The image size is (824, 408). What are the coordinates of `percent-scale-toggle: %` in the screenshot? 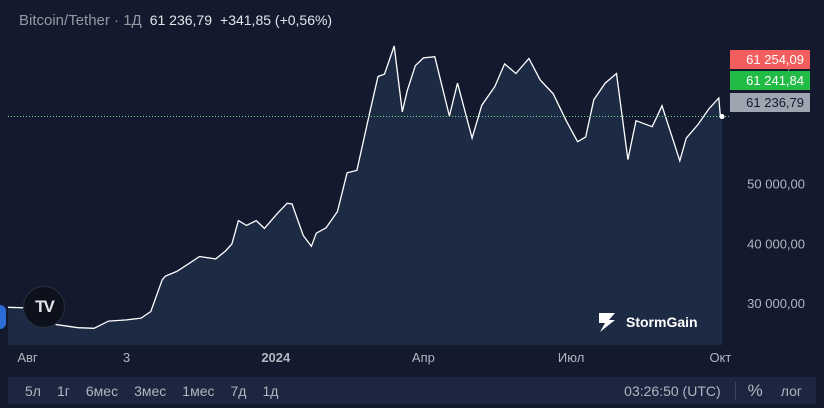 It's located at (755, 390).